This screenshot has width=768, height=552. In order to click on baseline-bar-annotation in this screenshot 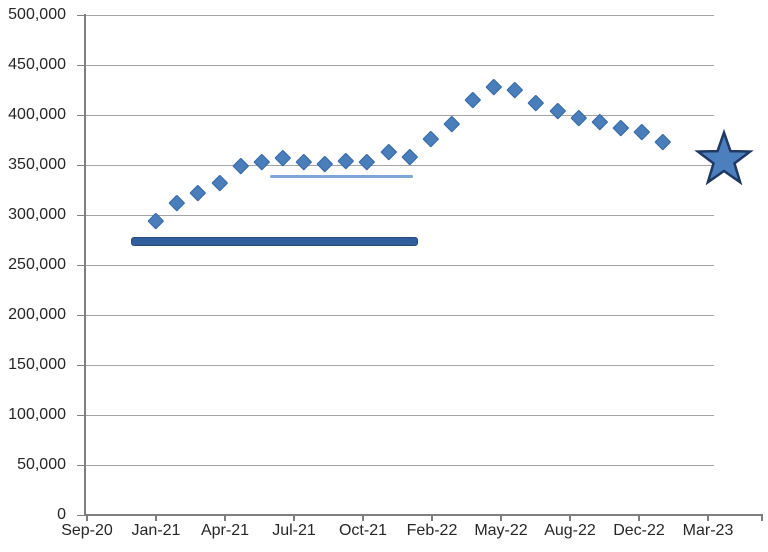, I will do `click(274, 241)`.